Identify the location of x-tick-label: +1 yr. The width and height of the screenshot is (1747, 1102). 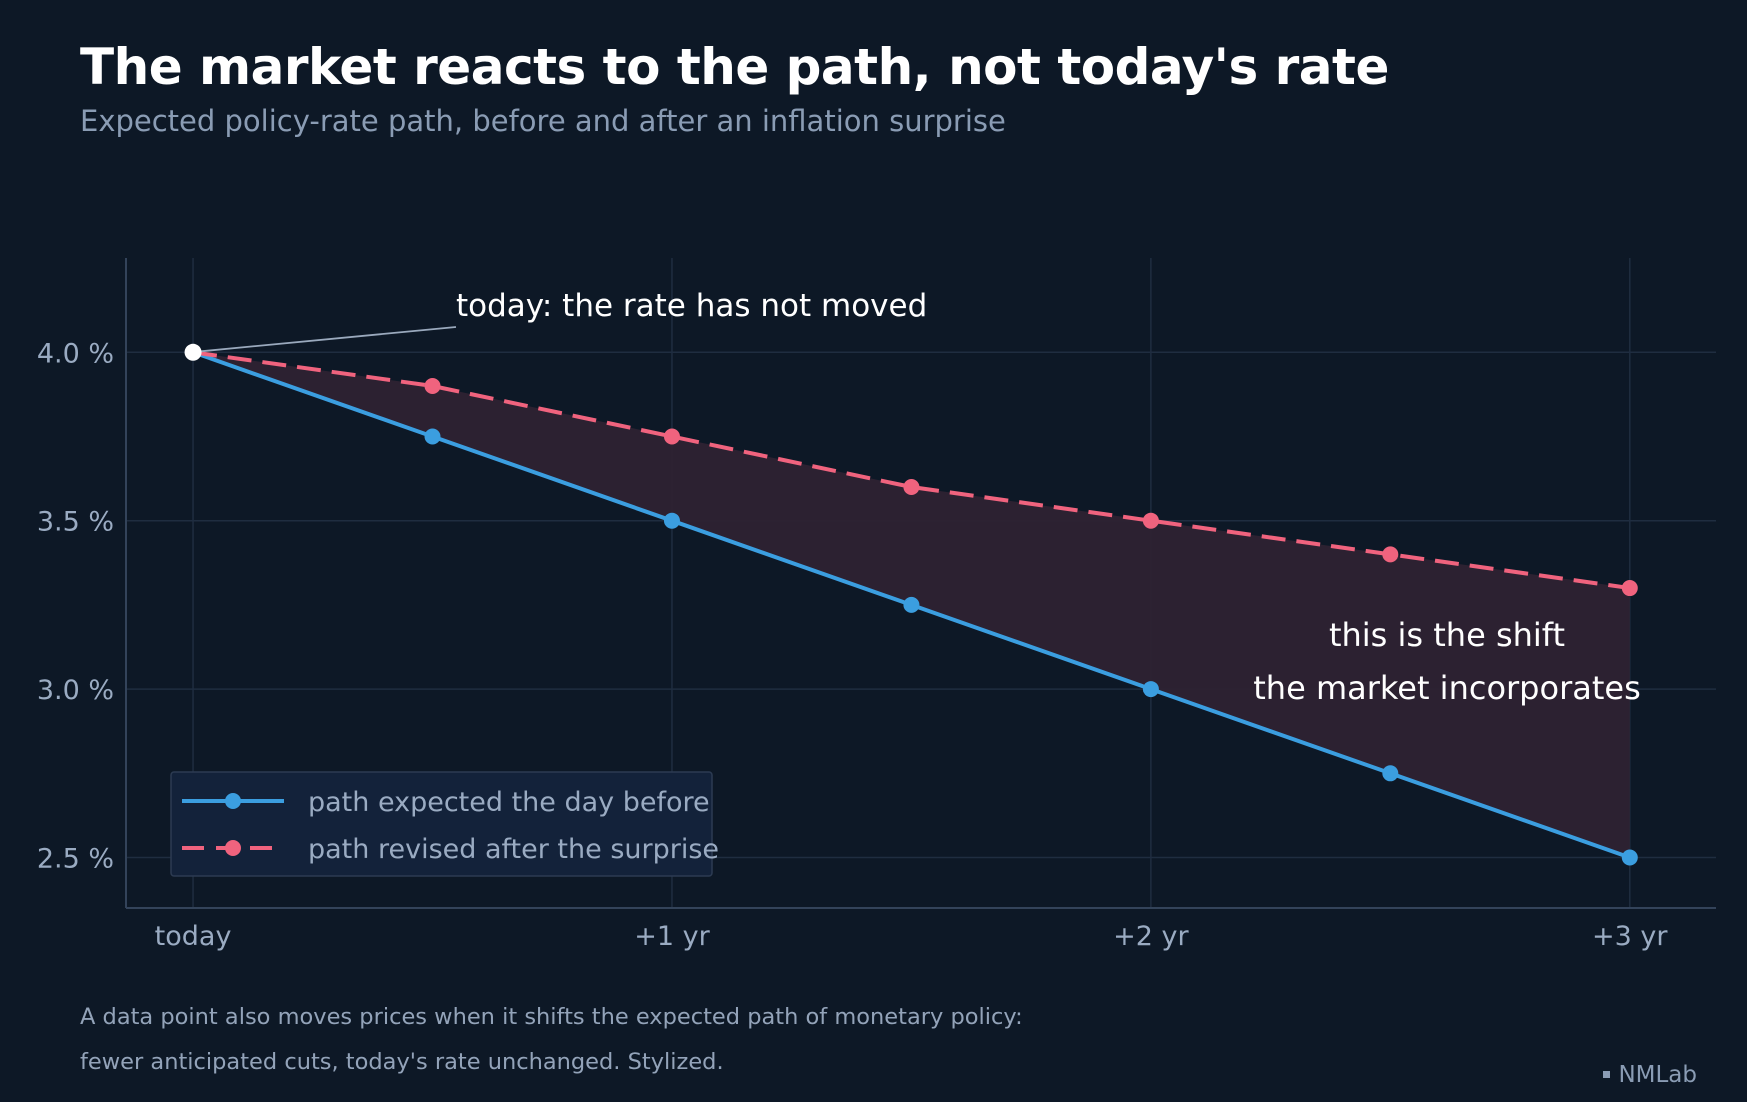
(672, 936).